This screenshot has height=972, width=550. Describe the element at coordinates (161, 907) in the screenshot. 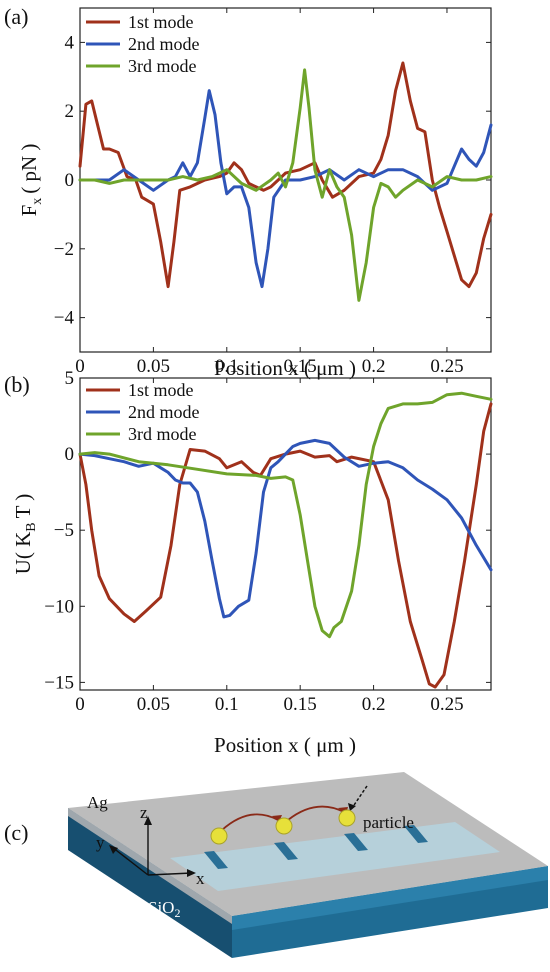

I see `oxide-layer-label-main: SiO` at that location.